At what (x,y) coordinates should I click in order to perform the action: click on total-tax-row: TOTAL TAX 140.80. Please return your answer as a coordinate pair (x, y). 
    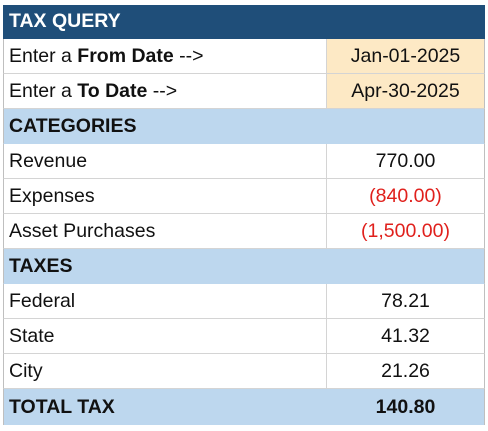
    Looking at the image, I should click on (244, 407).